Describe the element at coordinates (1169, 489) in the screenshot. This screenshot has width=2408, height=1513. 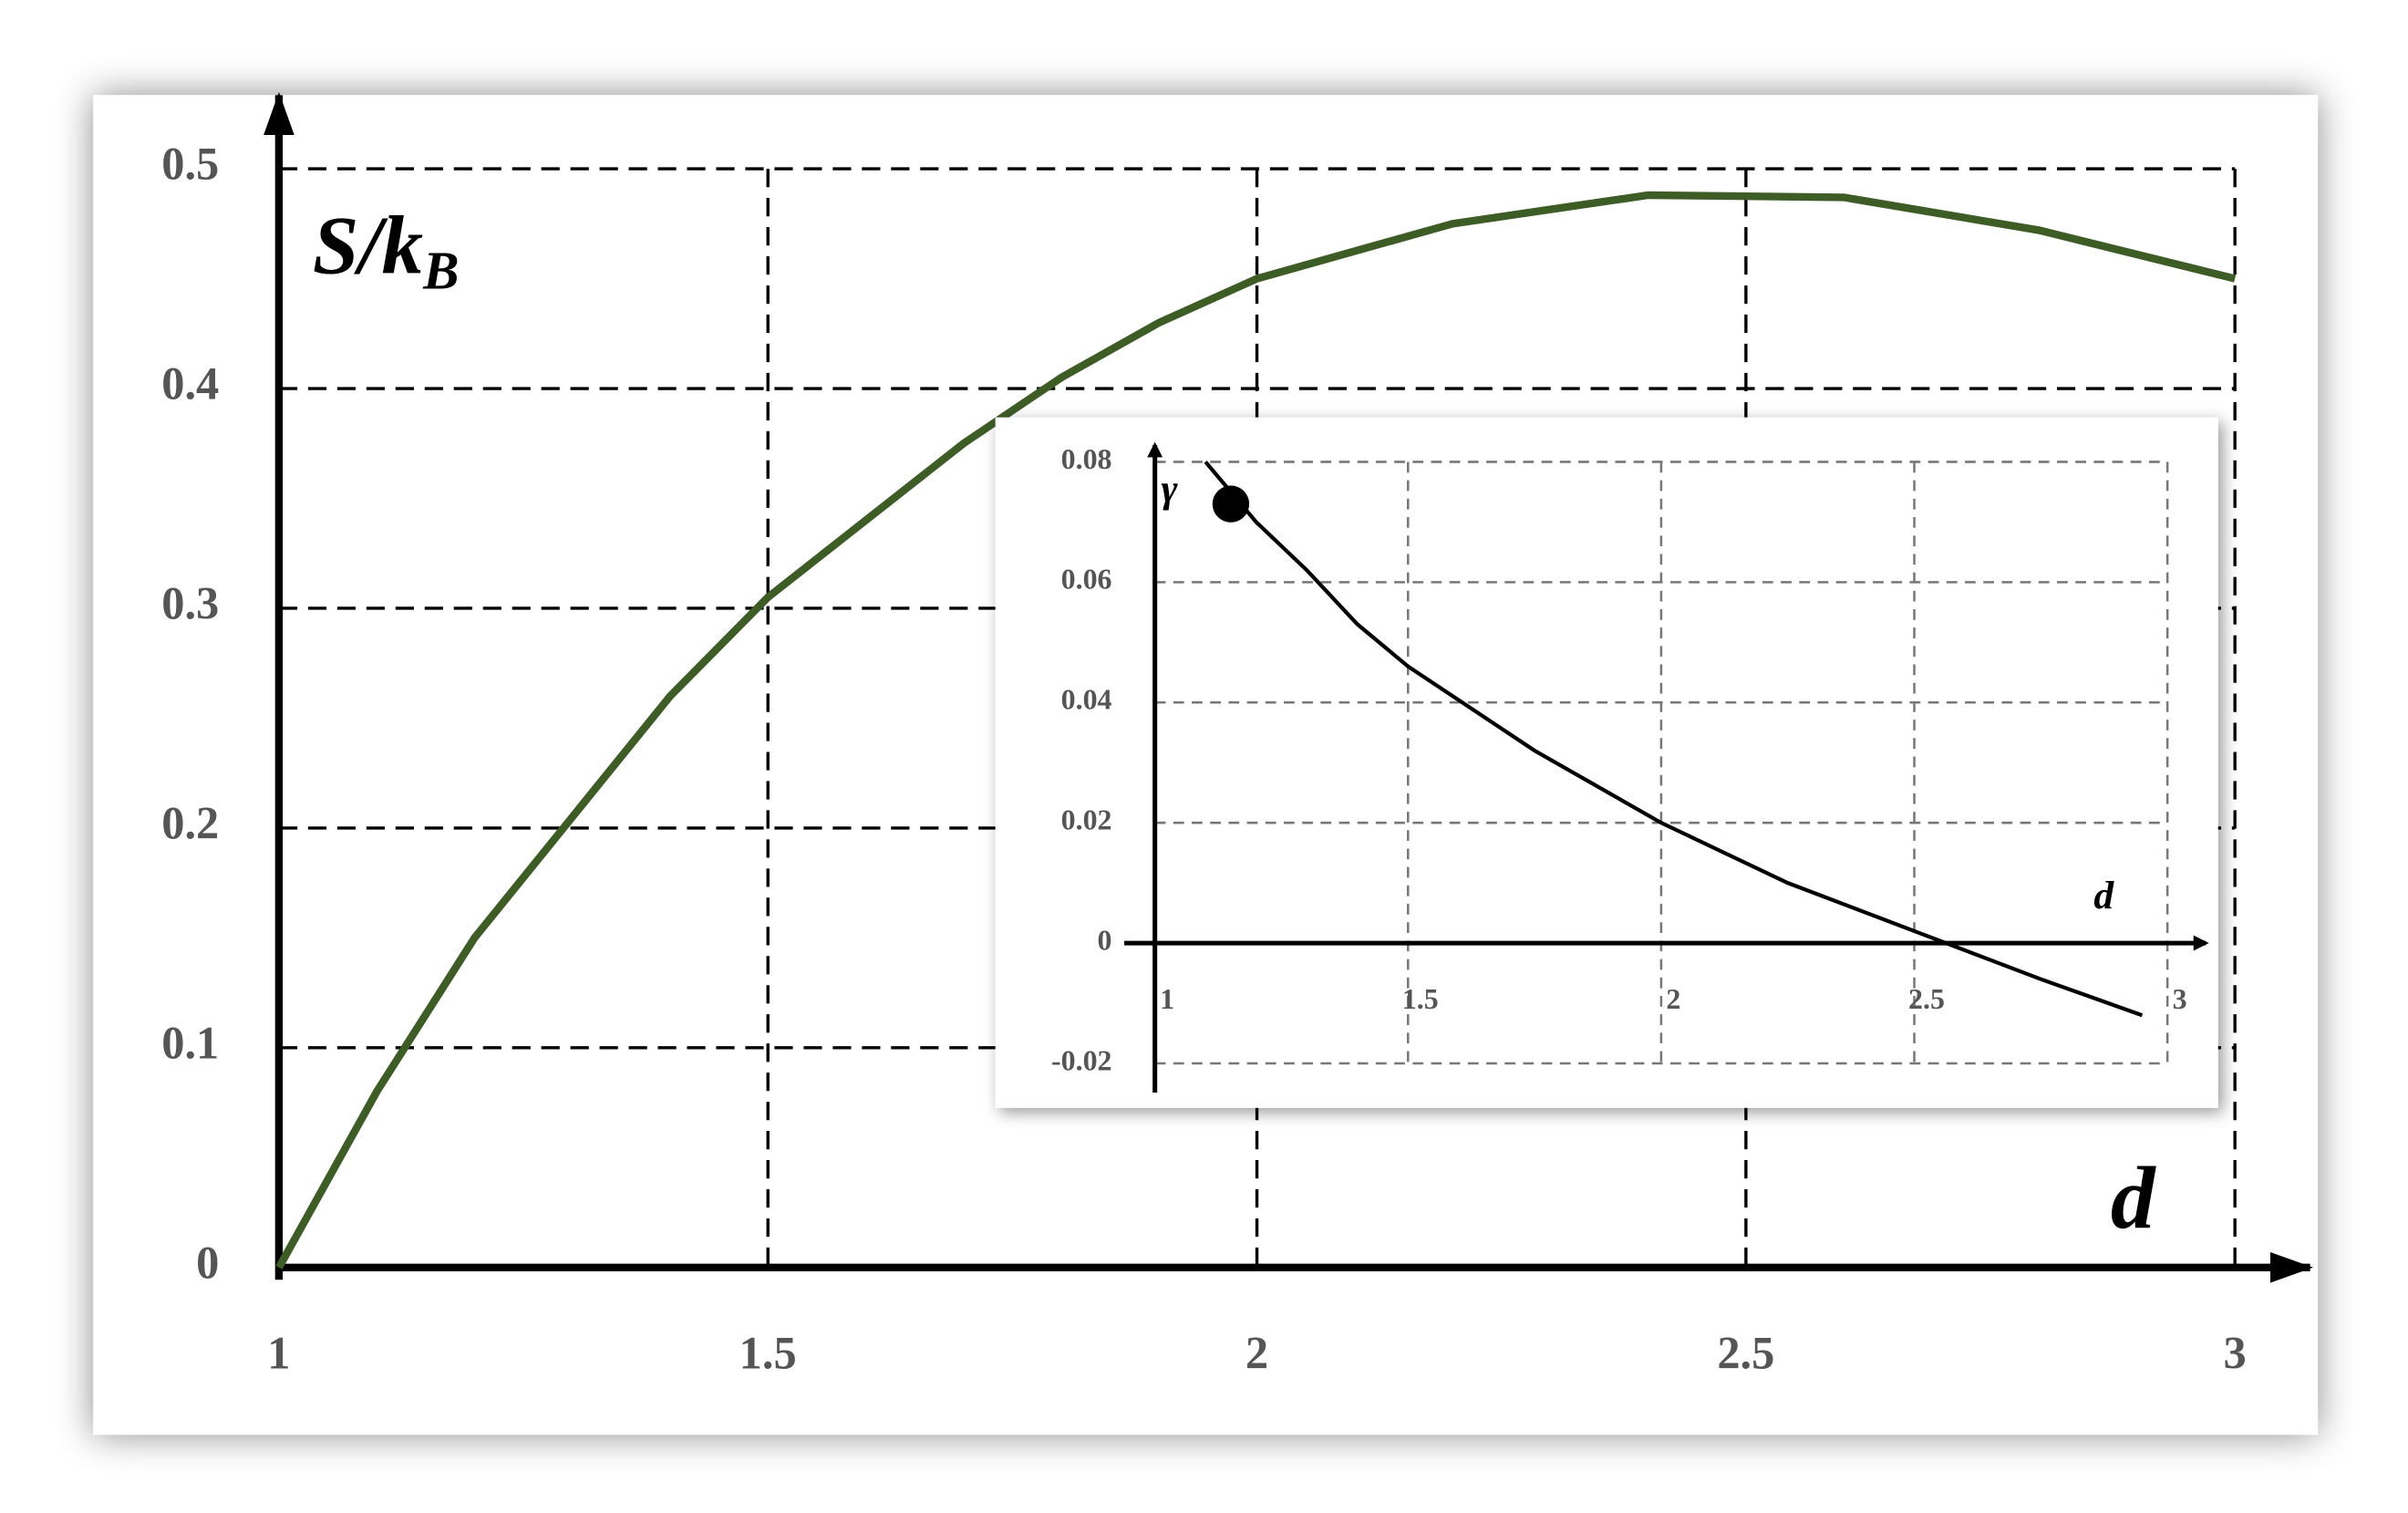
I see `y-axis-label: γ` at that location.